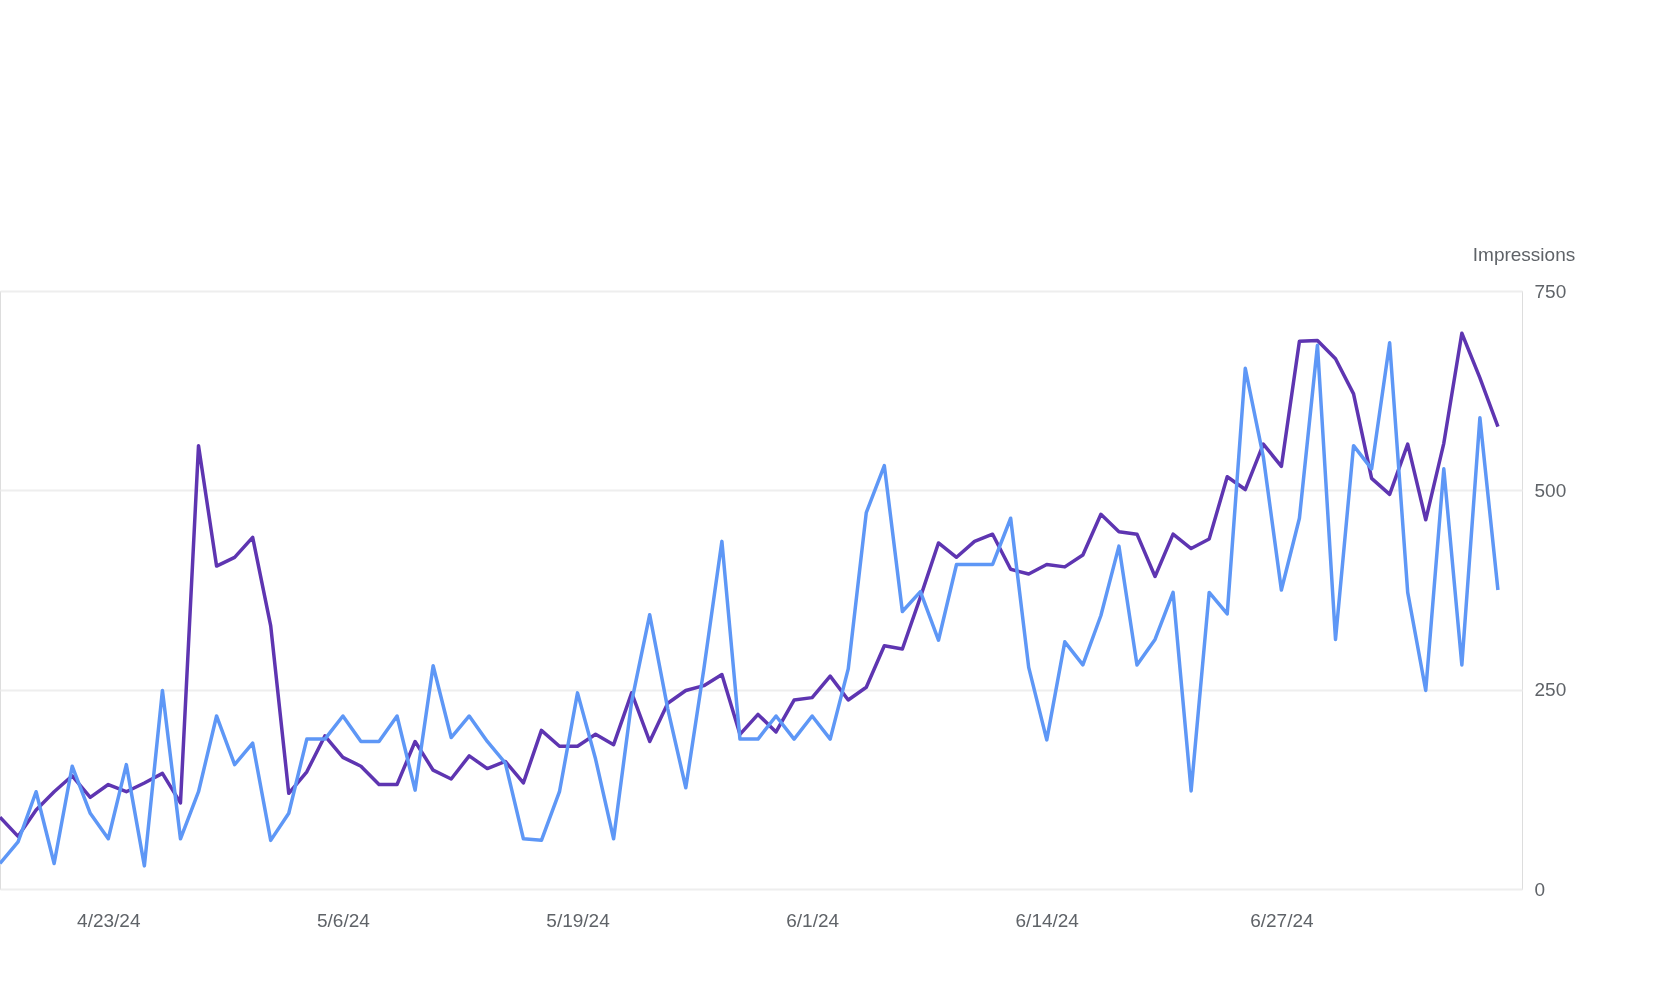 This screenshot has width=1680, height=1000. Describe the element at coordinates (1550, 690) in the screenshot. I see `y-tick-label: 250` at that location.